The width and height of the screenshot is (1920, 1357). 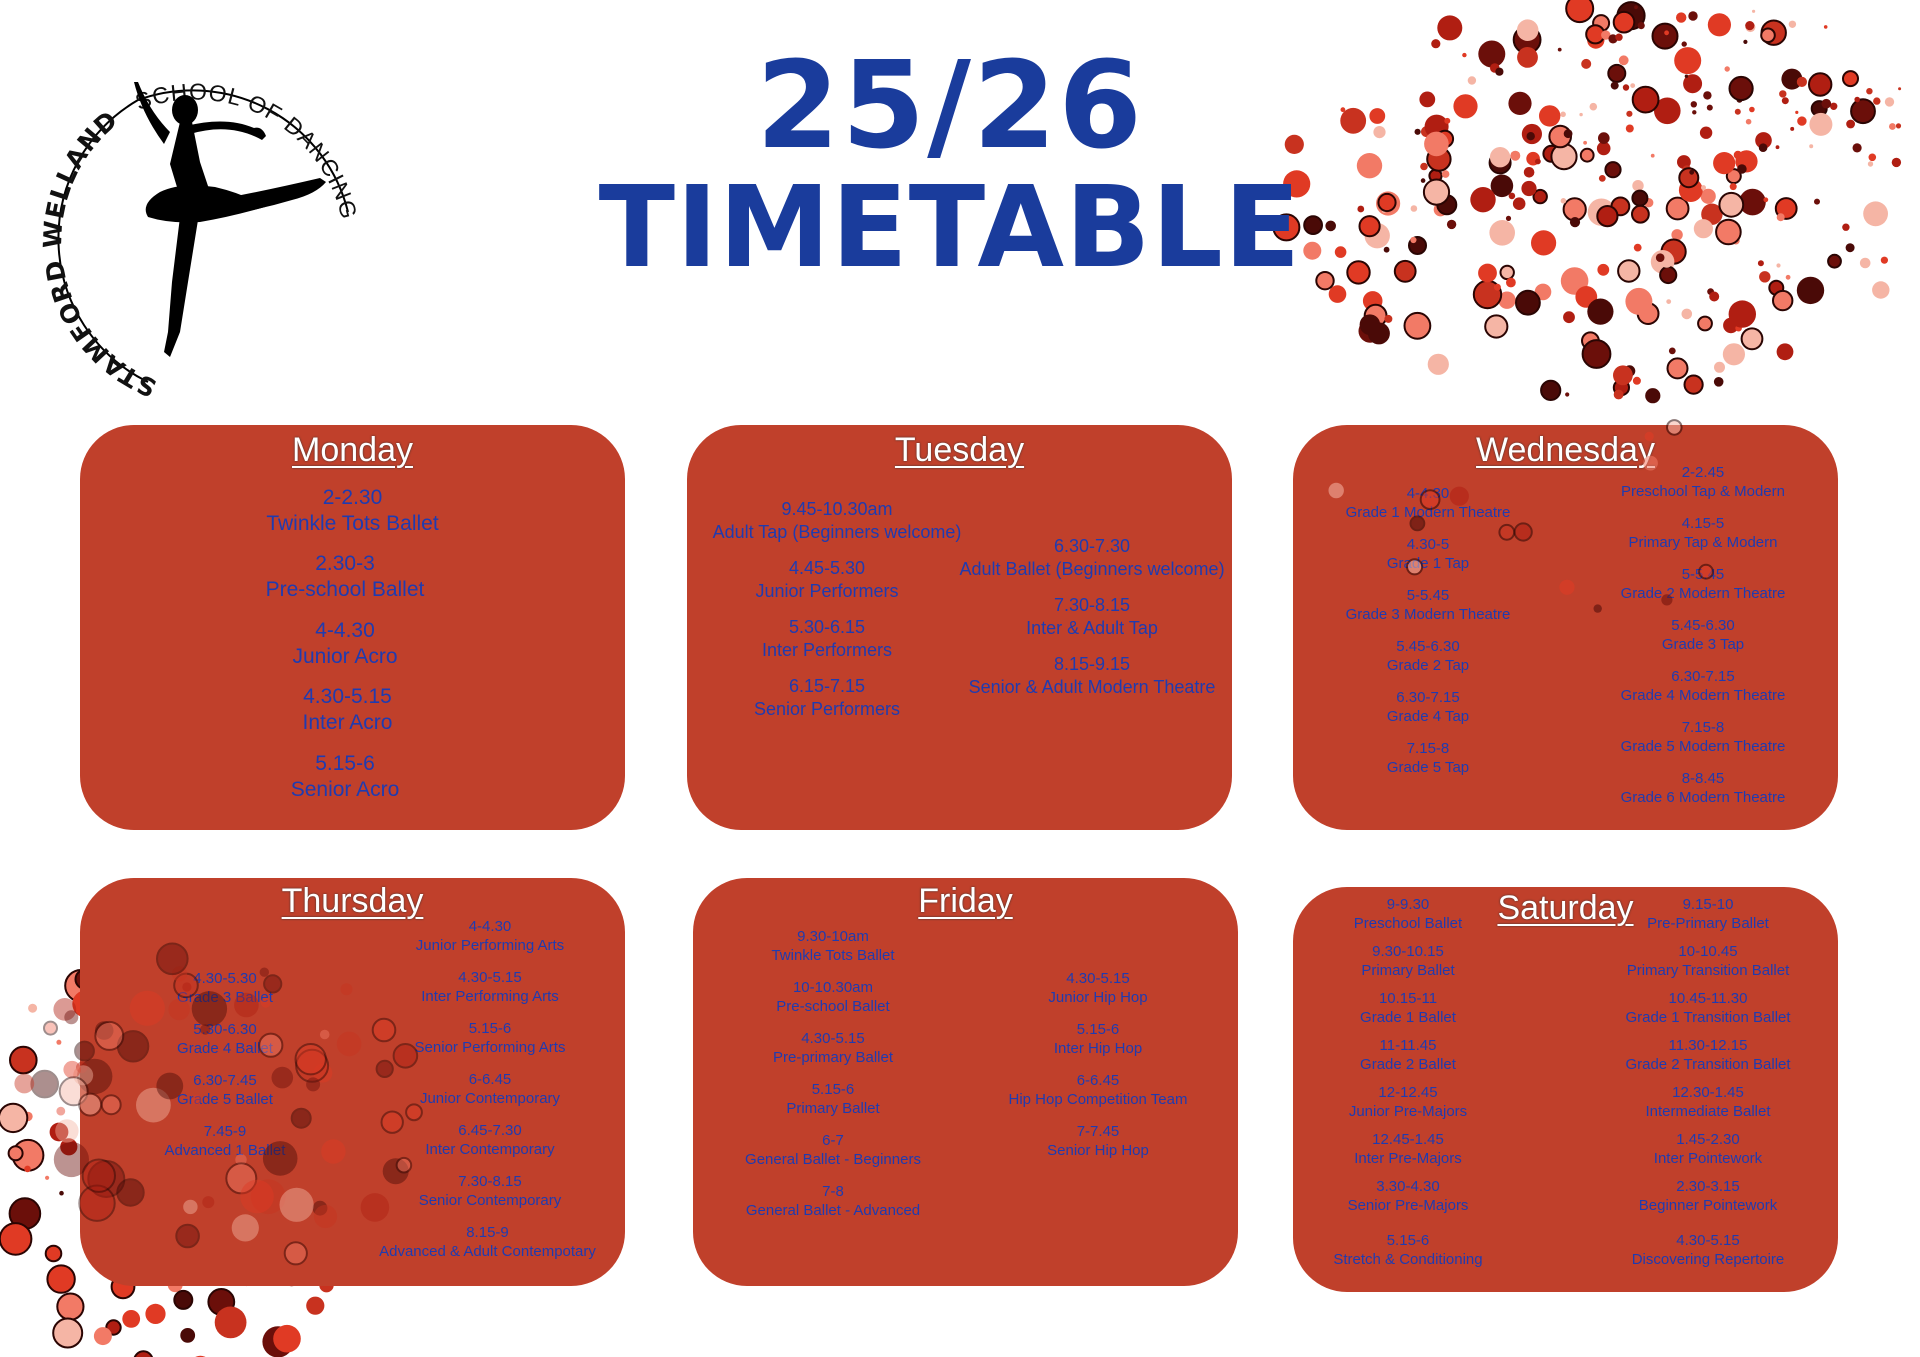 I want to click on class-name: Grade 2 Modern Theatre, so click(x=1703, y=593).